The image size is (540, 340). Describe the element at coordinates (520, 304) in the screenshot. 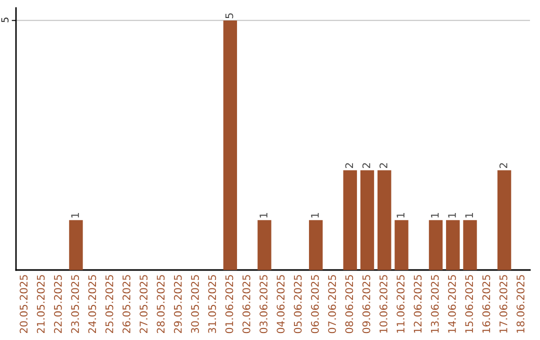

I see `x-tick-label: 18.06.2025` at that location.